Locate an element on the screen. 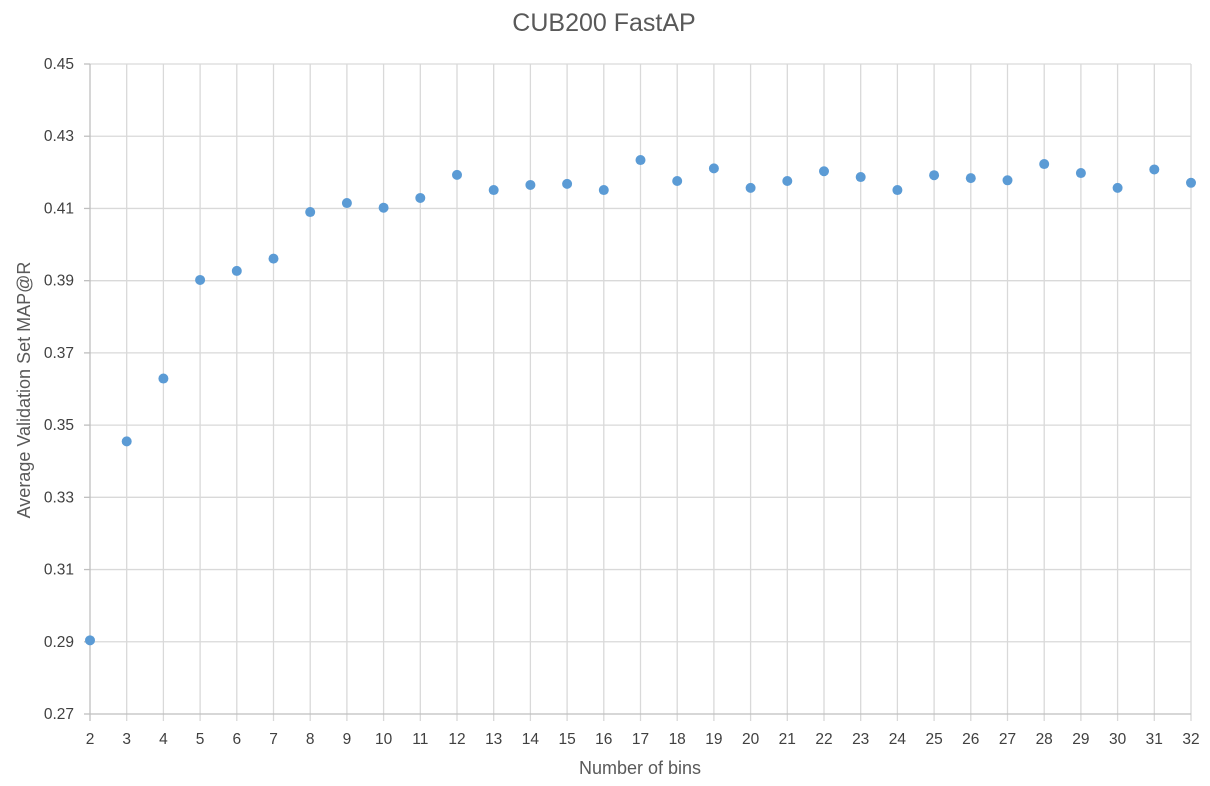 Image resolution: width=1210 pixels, height=786 pixels. y-tick-label: 0.39 is located at coordinates (59, 281).